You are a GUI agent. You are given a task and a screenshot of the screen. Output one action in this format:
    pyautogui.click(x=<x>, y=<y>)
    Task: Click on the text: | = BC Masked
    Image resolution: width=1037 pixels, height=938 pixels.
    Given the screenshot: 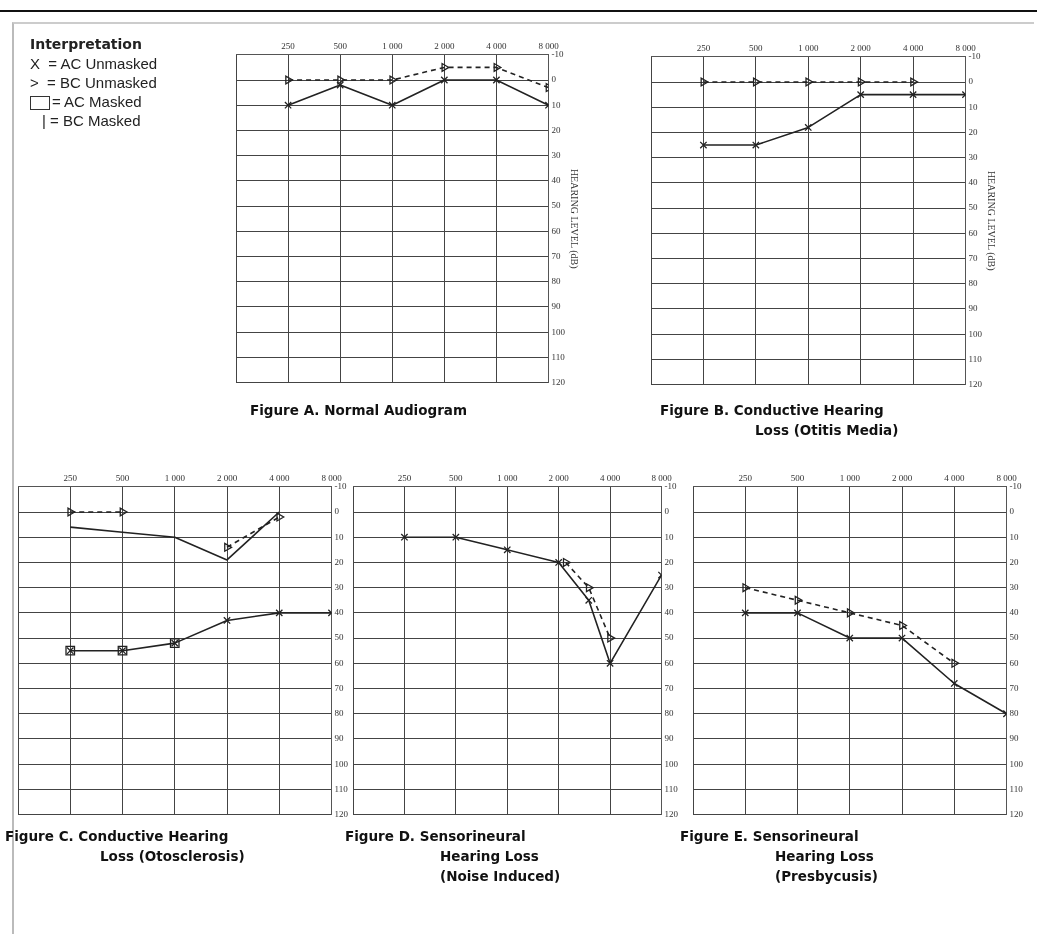 What is the action you would take?
    pyautogui.click(x=91, y=120)
    